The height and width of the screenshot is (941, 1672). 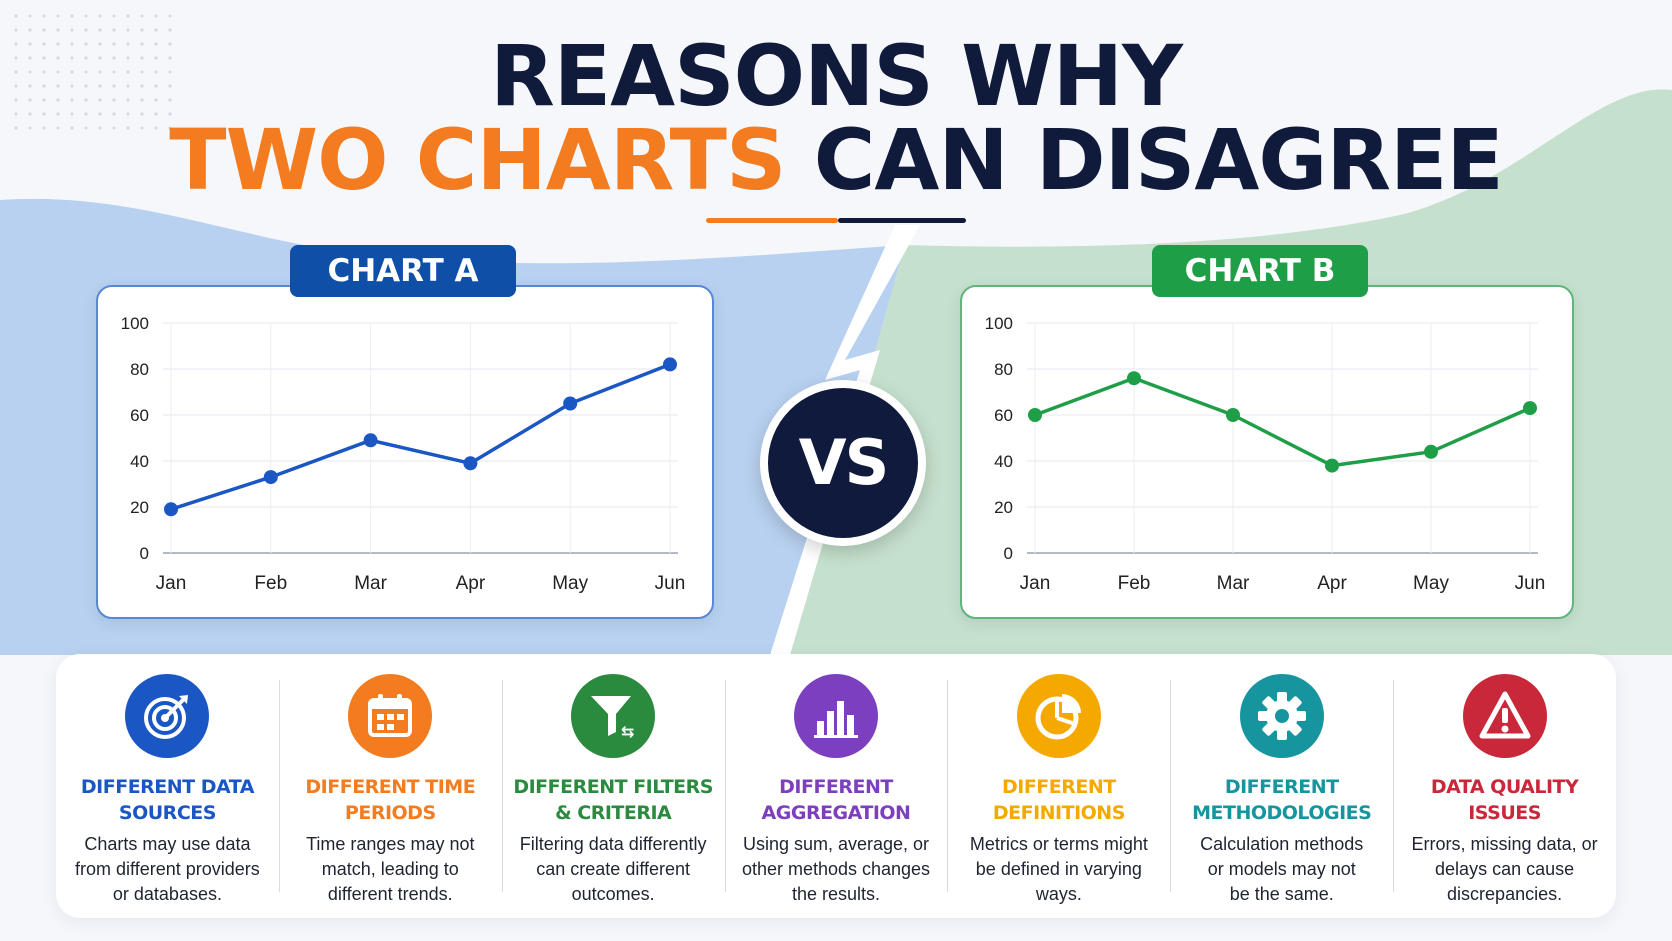 I want to click on reason-title-line: DIFFERENT TIME, so click(x=390, y=787).